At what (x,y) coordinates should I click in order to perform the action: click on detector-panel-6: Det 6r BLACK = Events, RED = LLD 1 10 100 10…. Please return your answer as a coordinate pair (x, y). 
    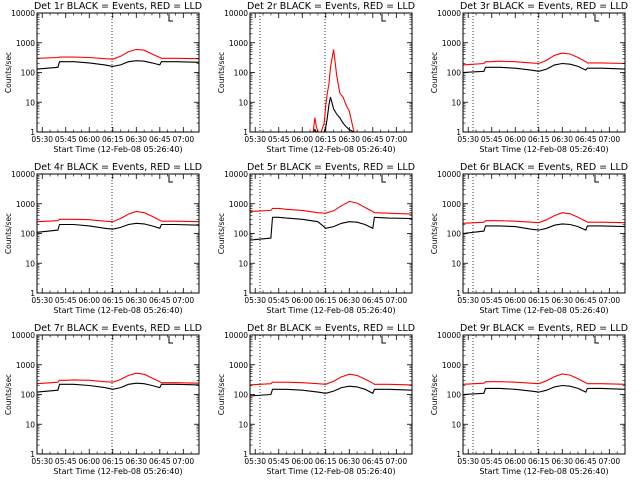
    Looking at the image, I should click on (529, 238).